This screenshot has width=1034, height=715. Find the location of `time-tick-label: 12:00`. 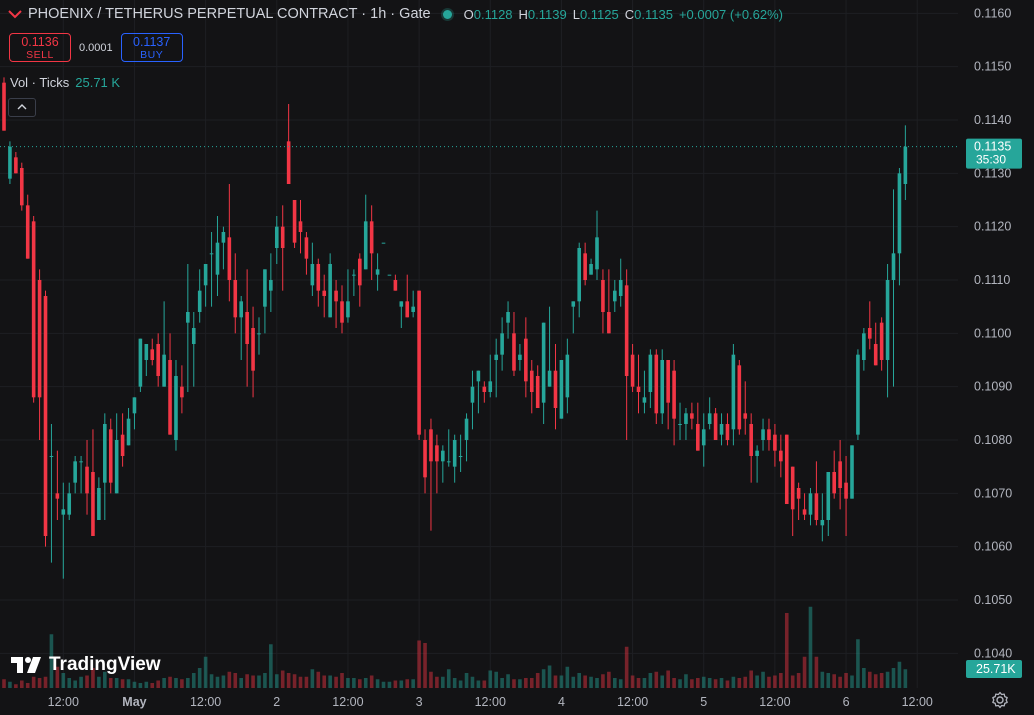

time-tick-label: 12:00 is located at coordinates (774, 702).